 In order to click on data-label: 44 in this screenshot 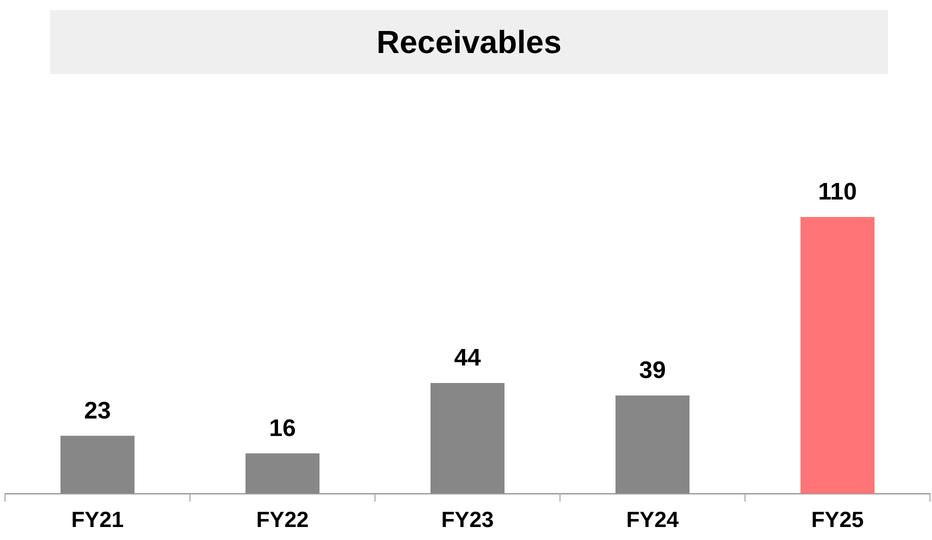, I will do `click(468, 358)`.